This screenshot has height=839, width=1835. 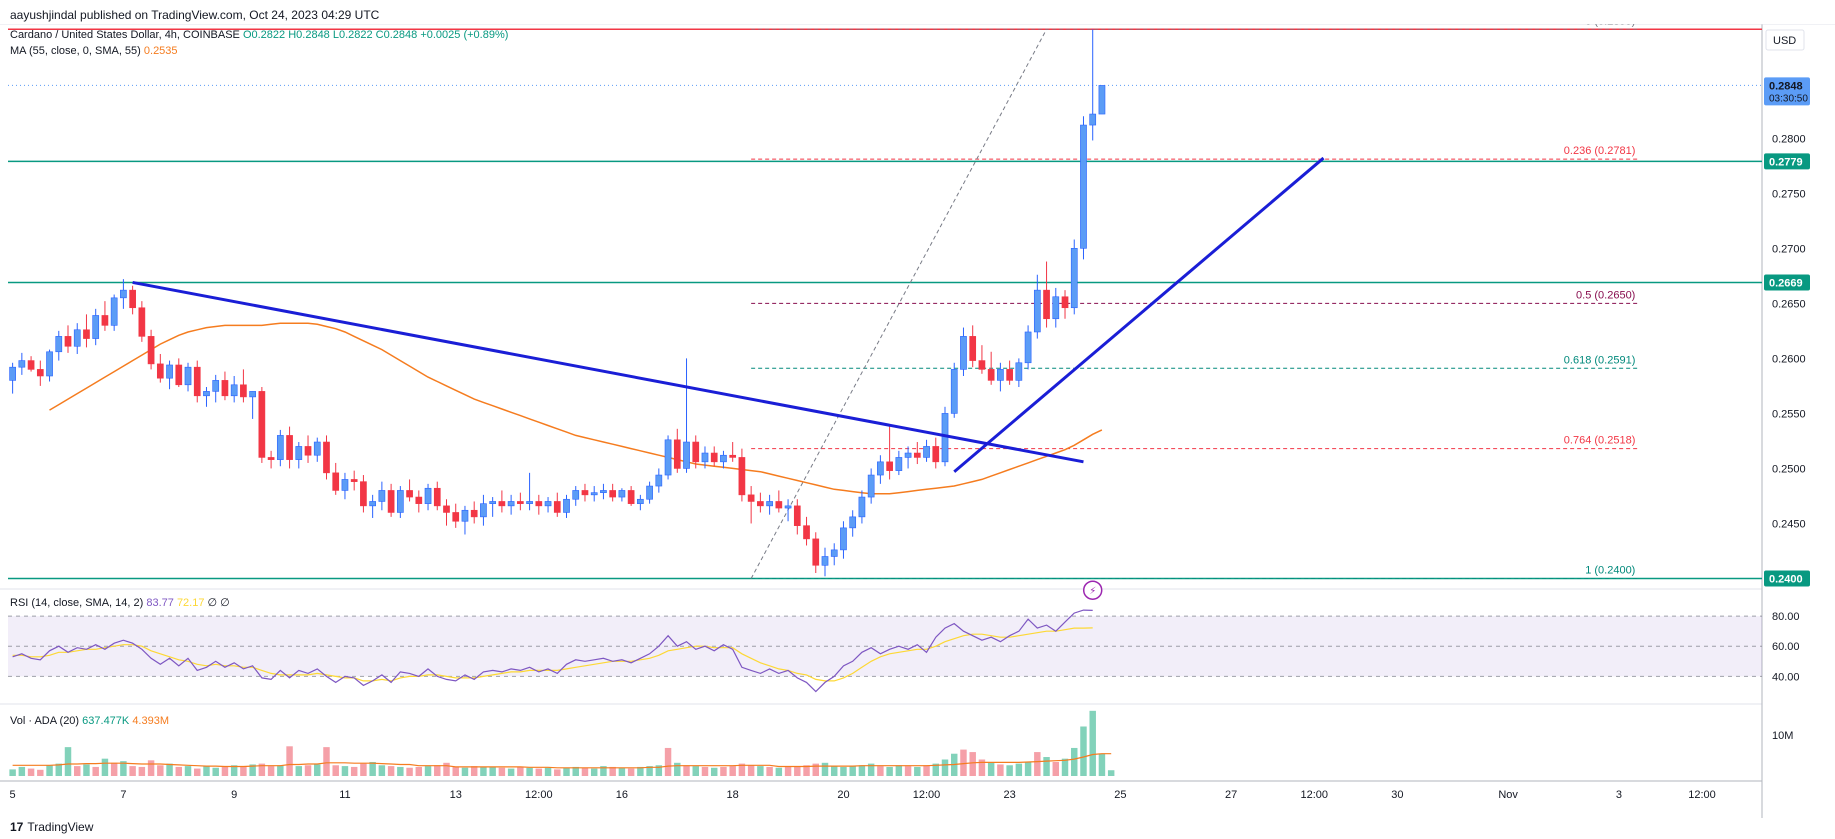 I want to click on ma-legend: MA (55, close, 0, SMA, 55) 0.2535, so click(x=94, y=51).